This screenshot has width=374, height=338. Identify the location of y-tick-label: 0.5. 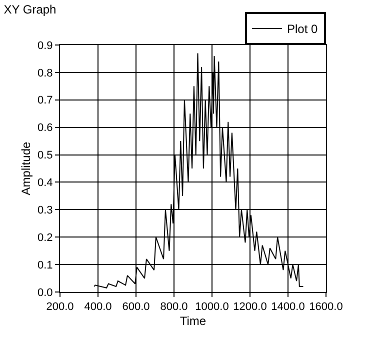
(45, 156).